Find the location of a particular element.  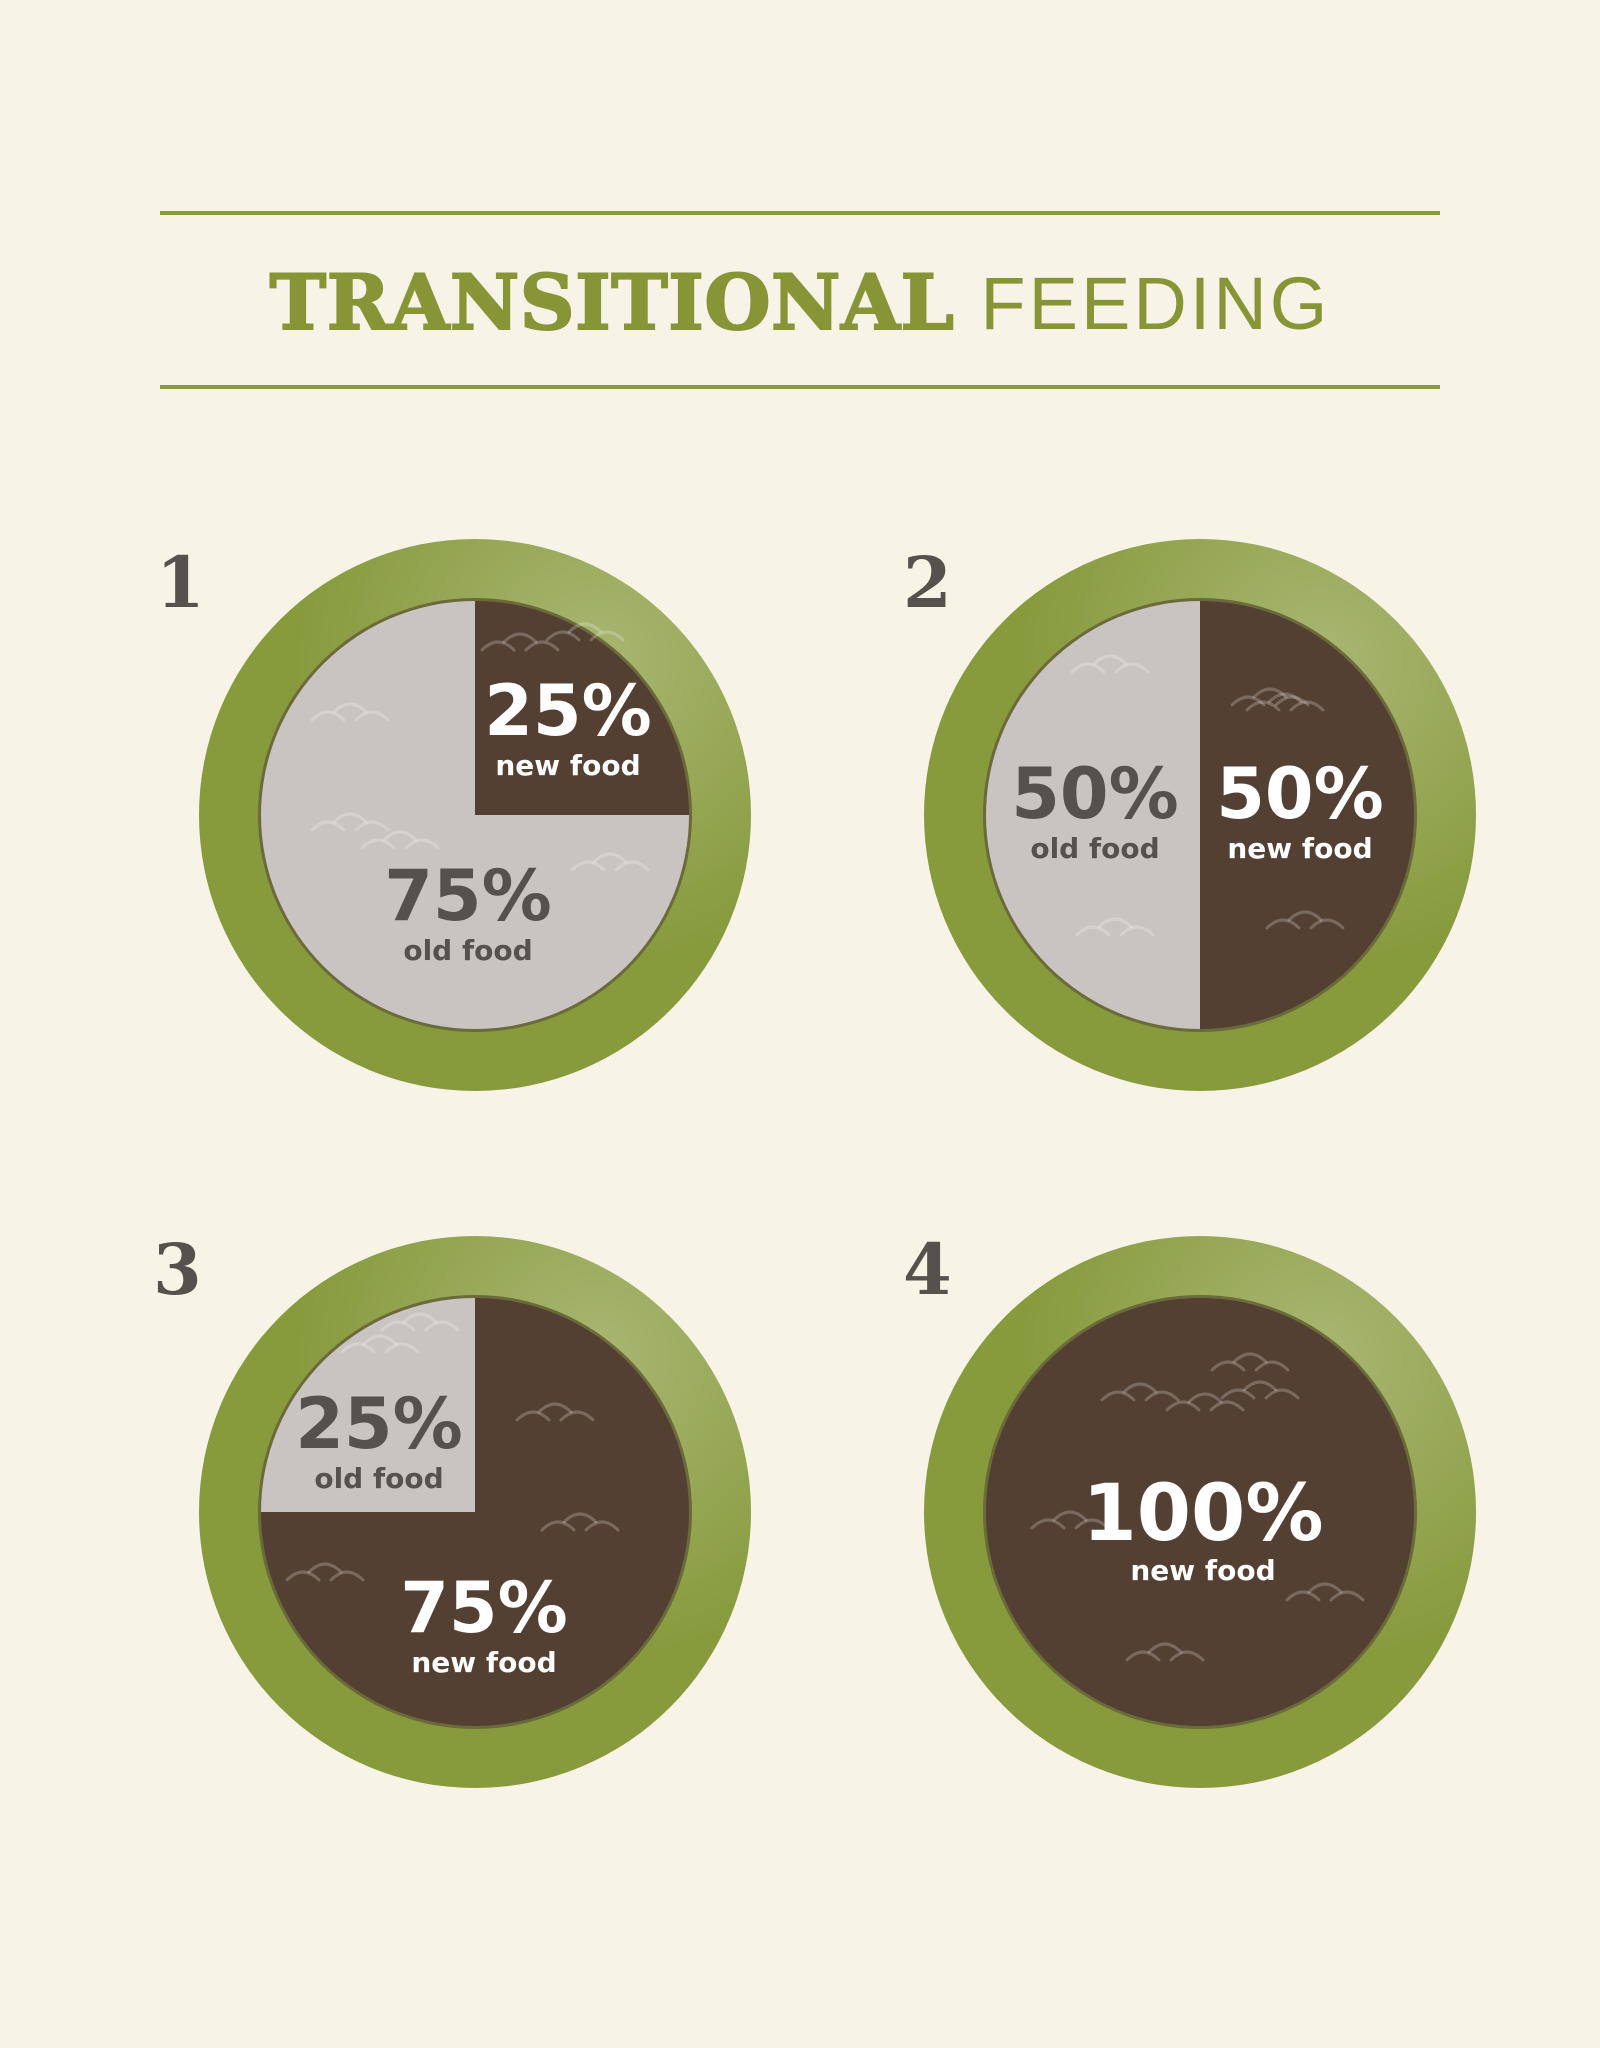

pie-chart-4: 100%new food is located at coordinates (1200, 1512).